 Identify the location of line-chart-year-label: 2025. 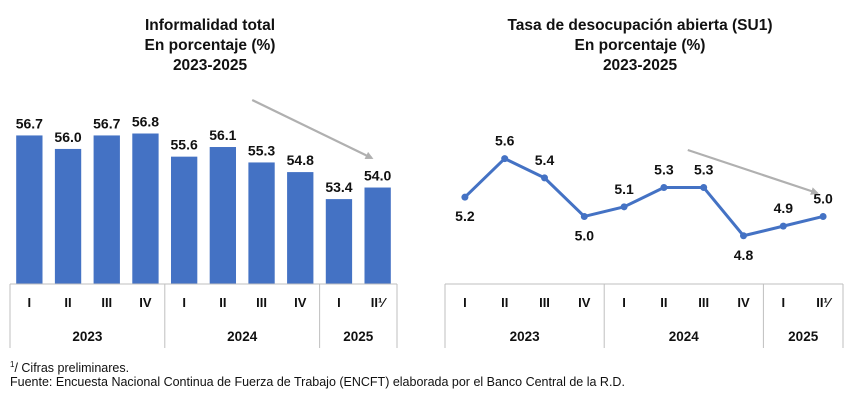
(803, 336).